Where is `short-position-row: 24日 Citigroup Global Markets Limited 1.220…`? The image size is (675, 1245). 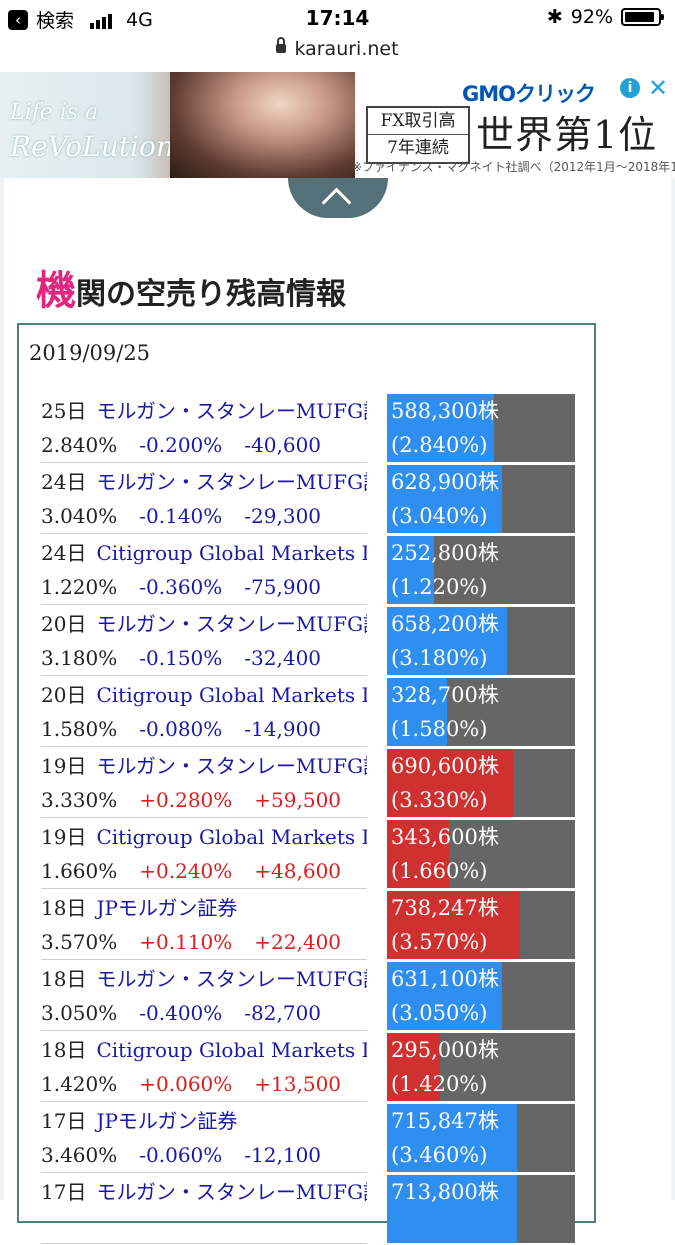 short-position-row: 24日 Citigroup Global Markets Limited 1.220… is located at coordinates (308, 571).